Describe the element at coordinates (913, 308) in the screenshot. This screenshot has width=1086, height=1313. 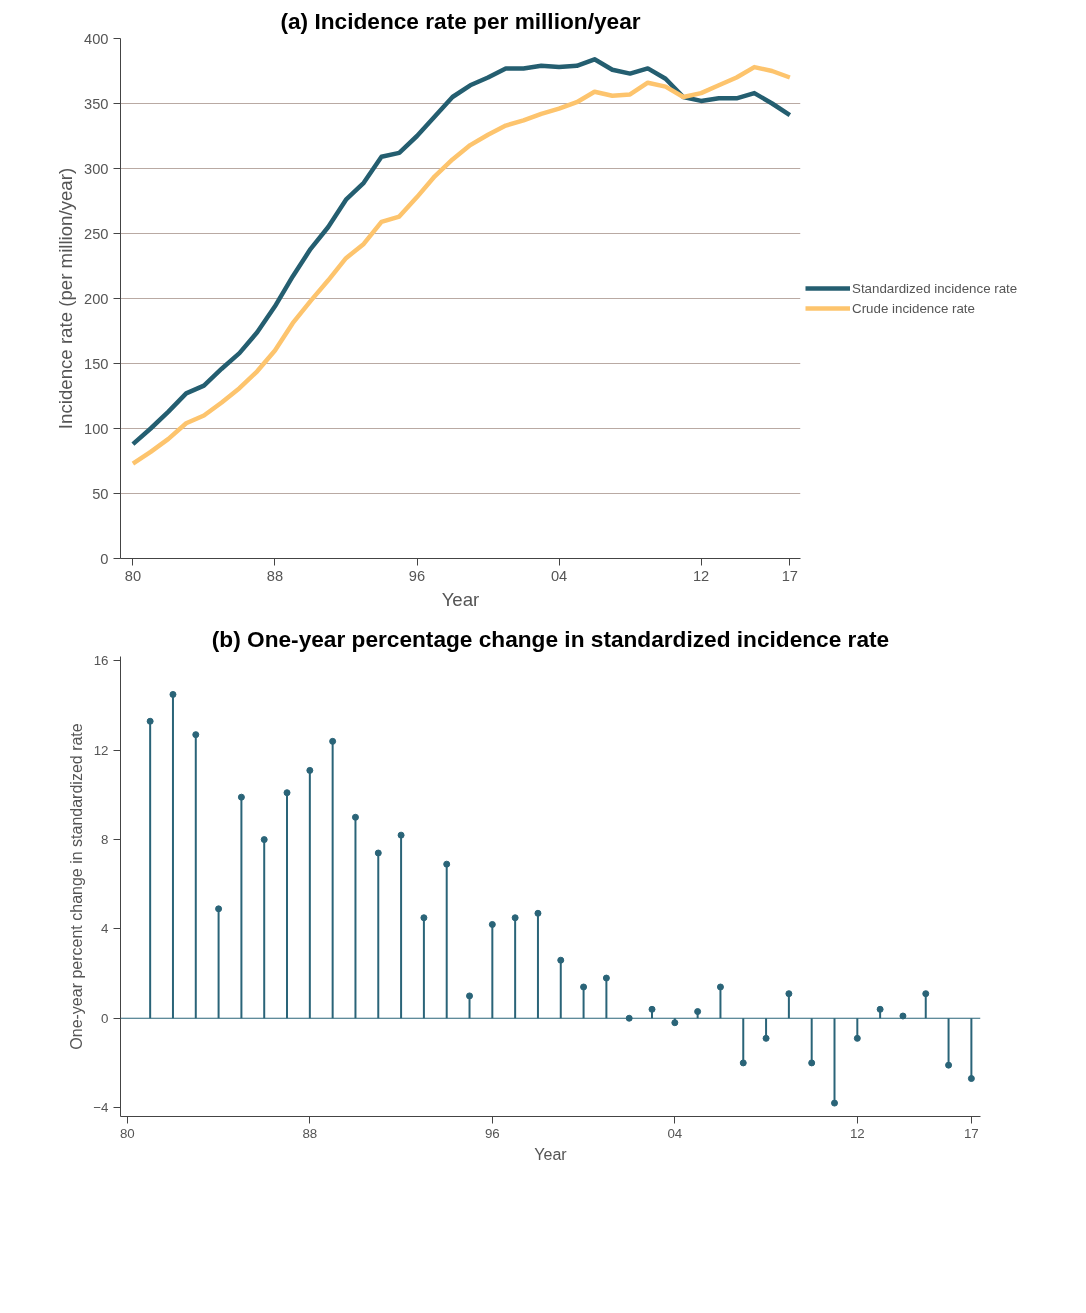
I see `legend-label: Crude incidence rate` at that location.